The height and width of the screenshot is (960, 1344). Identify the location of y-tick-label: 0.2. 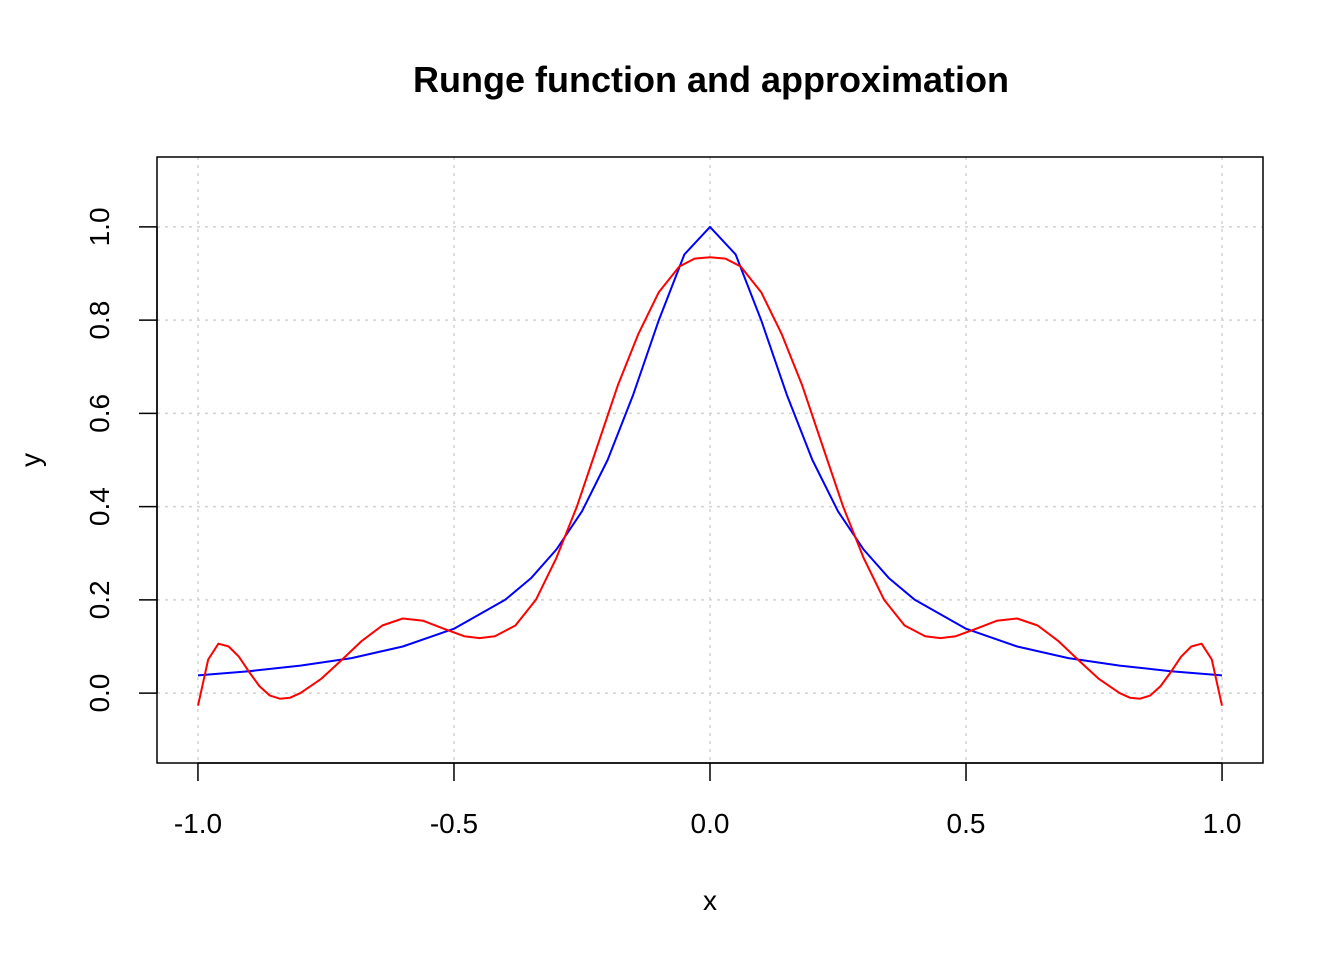
(99, 599).